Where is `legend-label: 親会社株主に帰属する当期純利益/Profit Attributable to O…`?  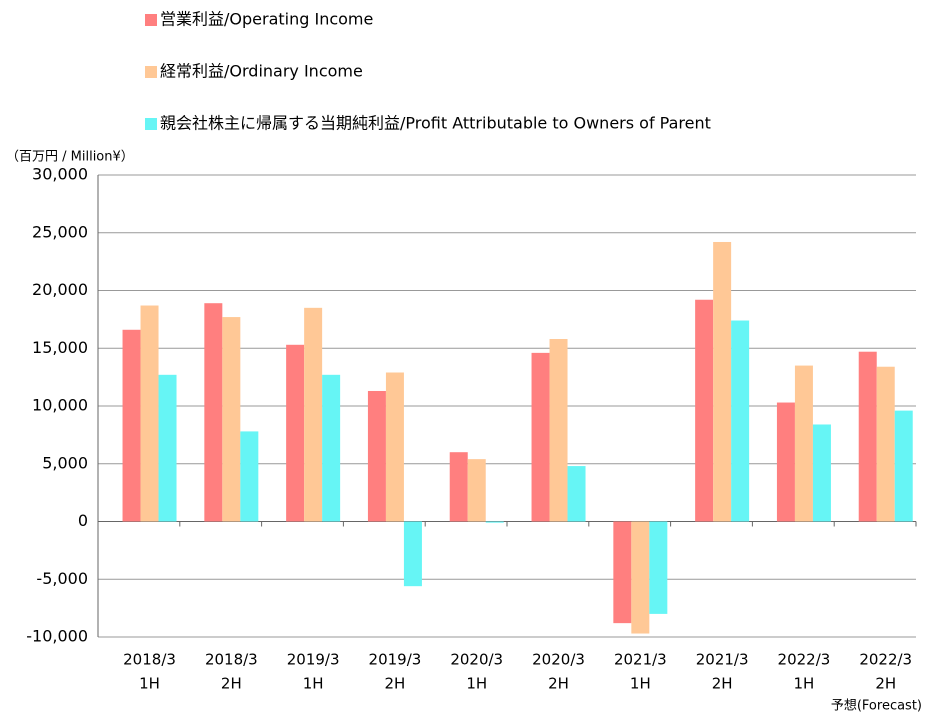 legend-label: 親会社株主に帰属する当期純利益/Profit Attributable to O… is located at coordinates (435, 123).